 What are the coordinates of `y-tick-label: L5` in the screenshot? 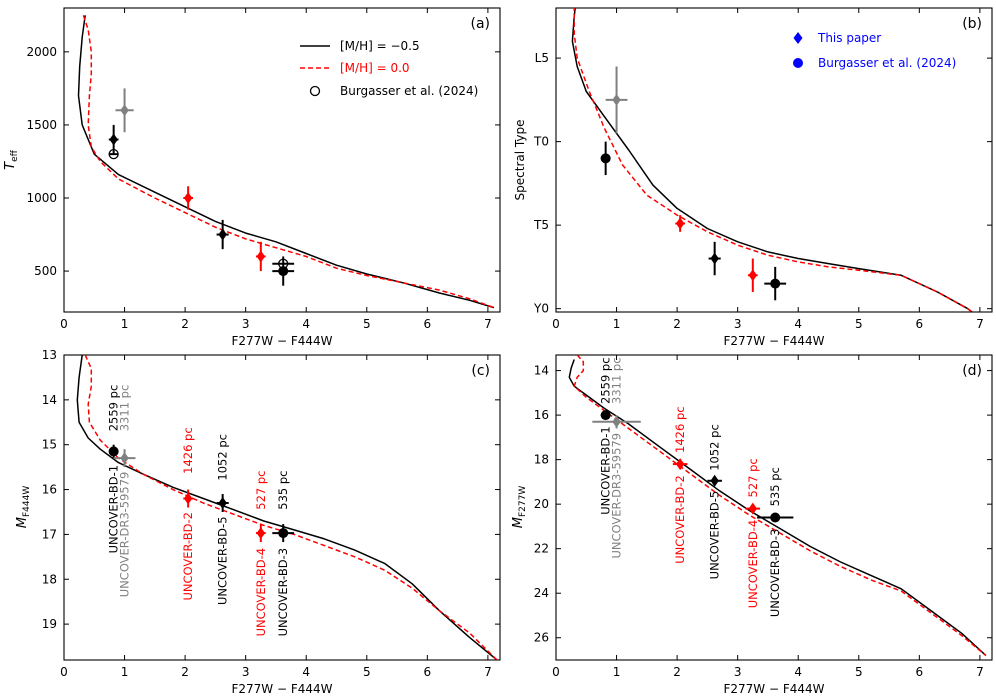 It's located at (542, 58).